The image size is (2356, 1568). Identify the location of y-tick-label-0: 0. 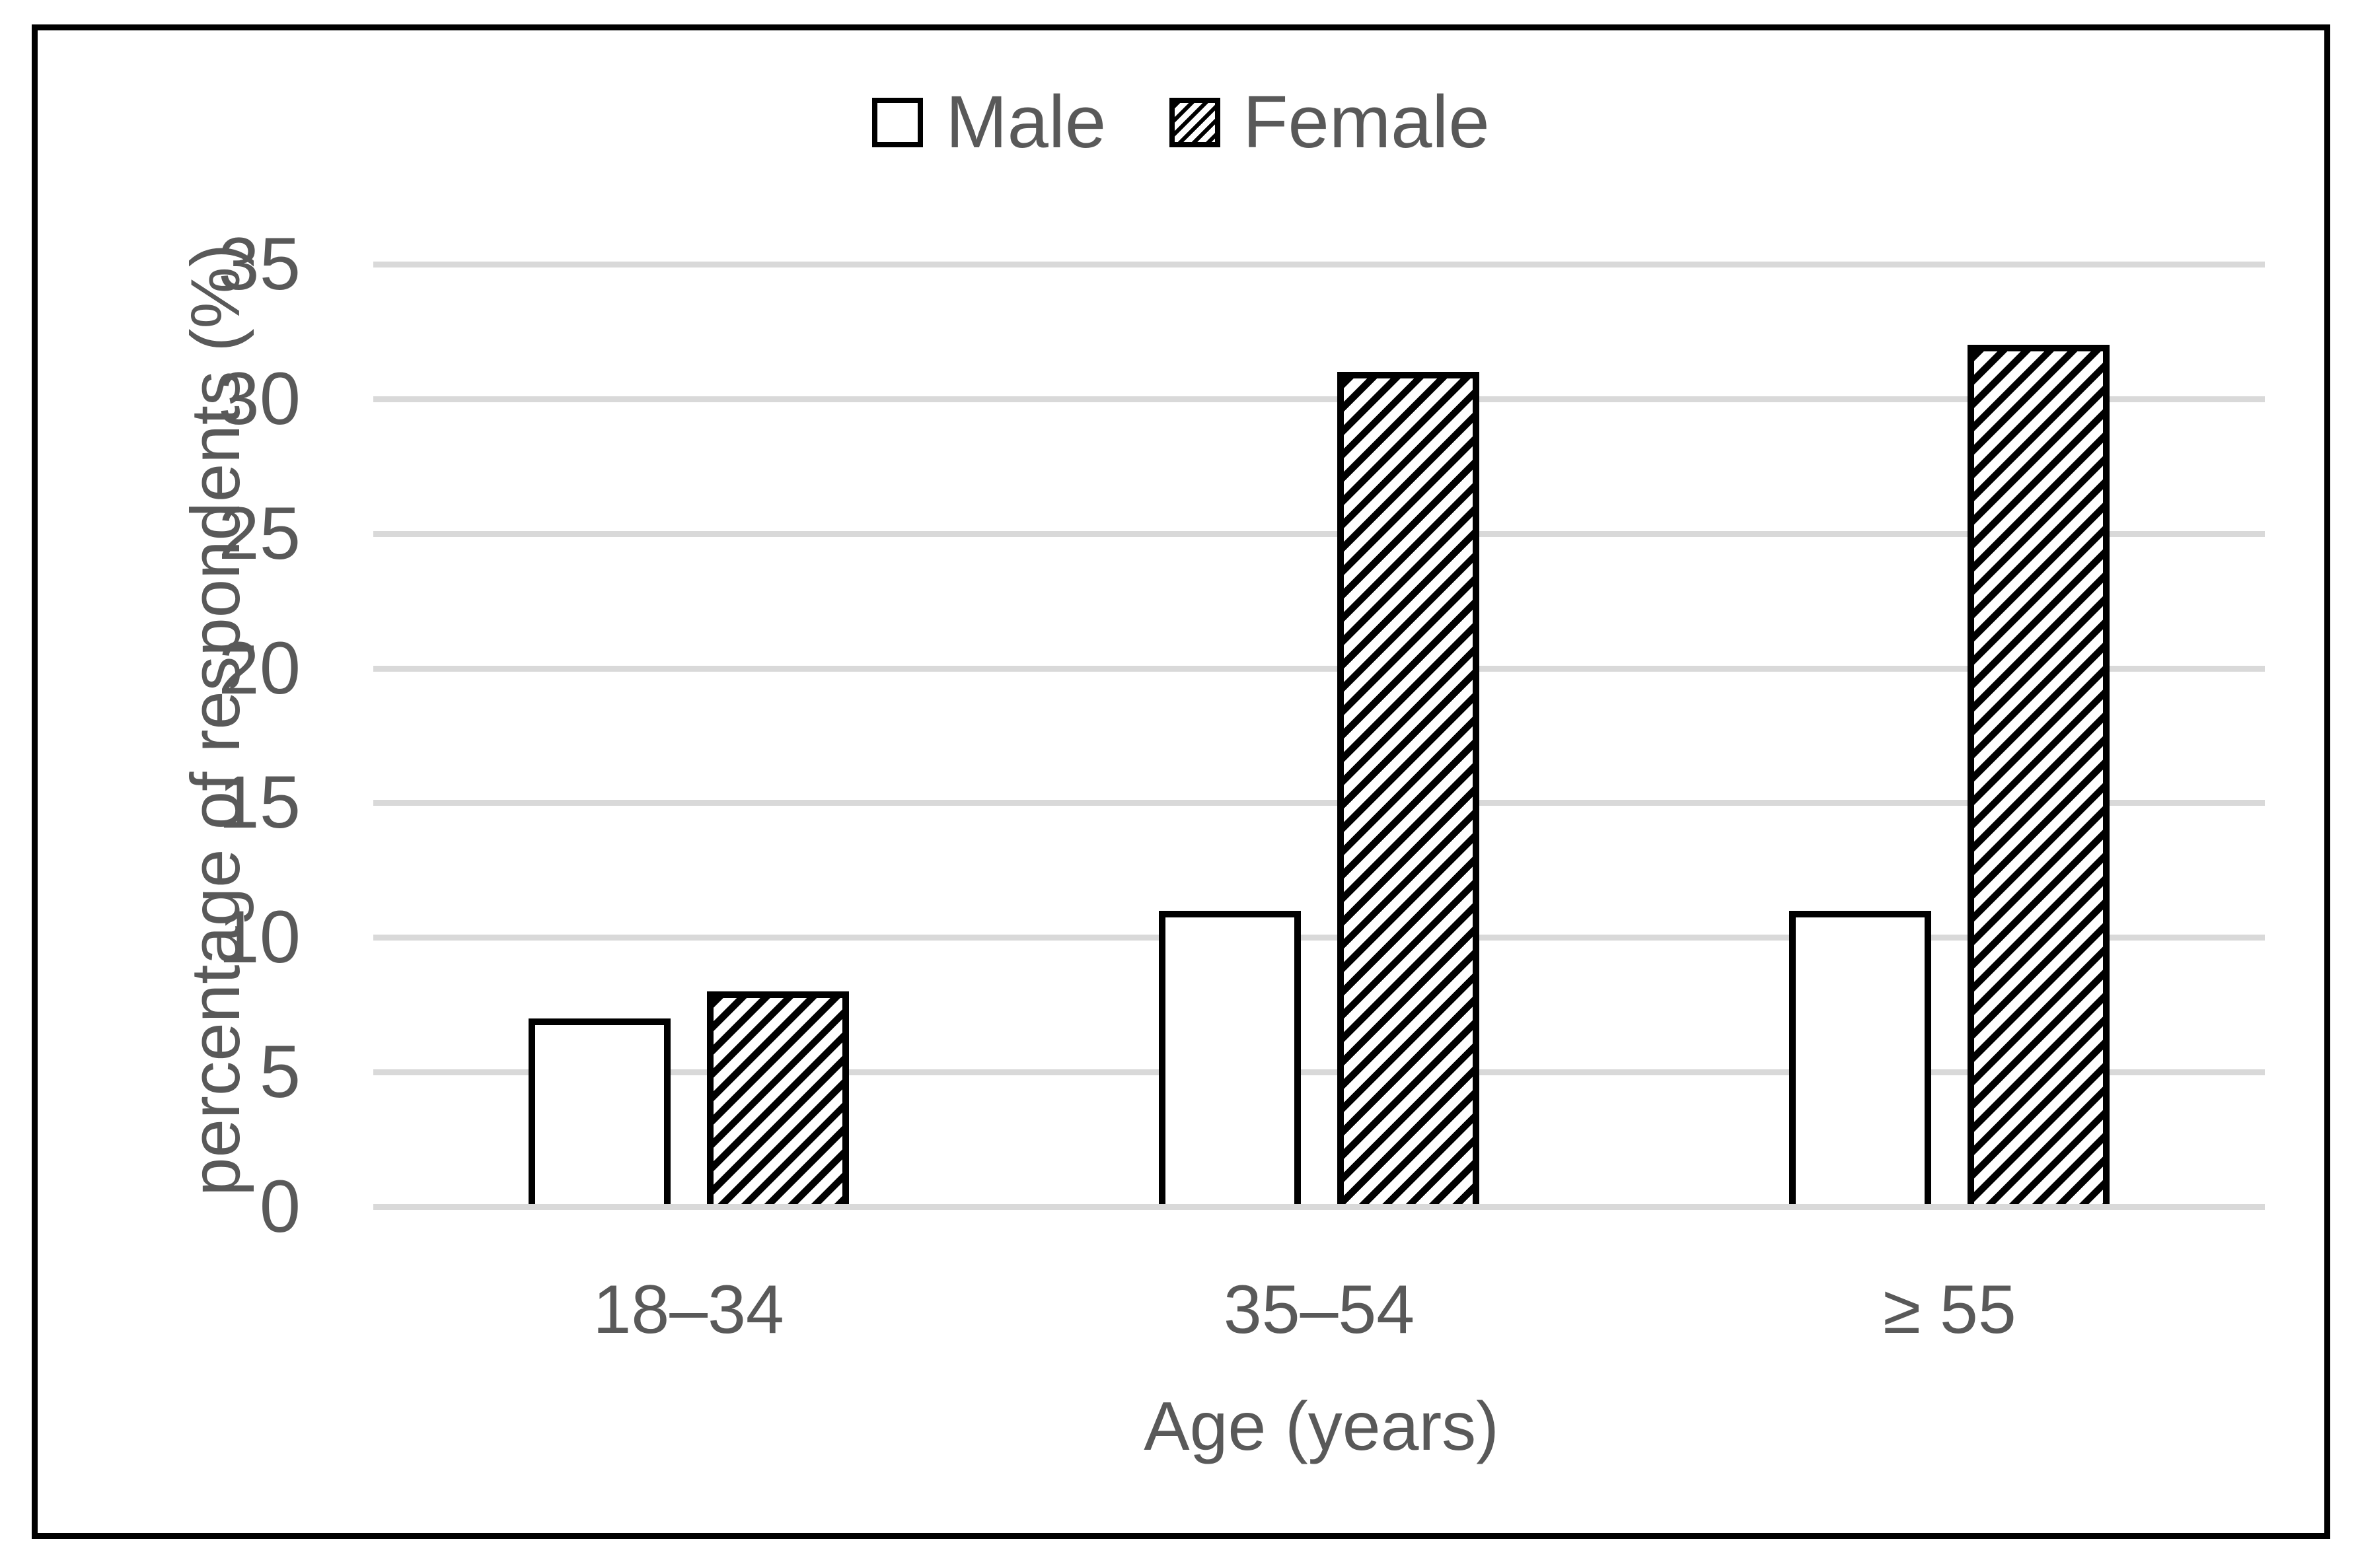
(280, 1206).